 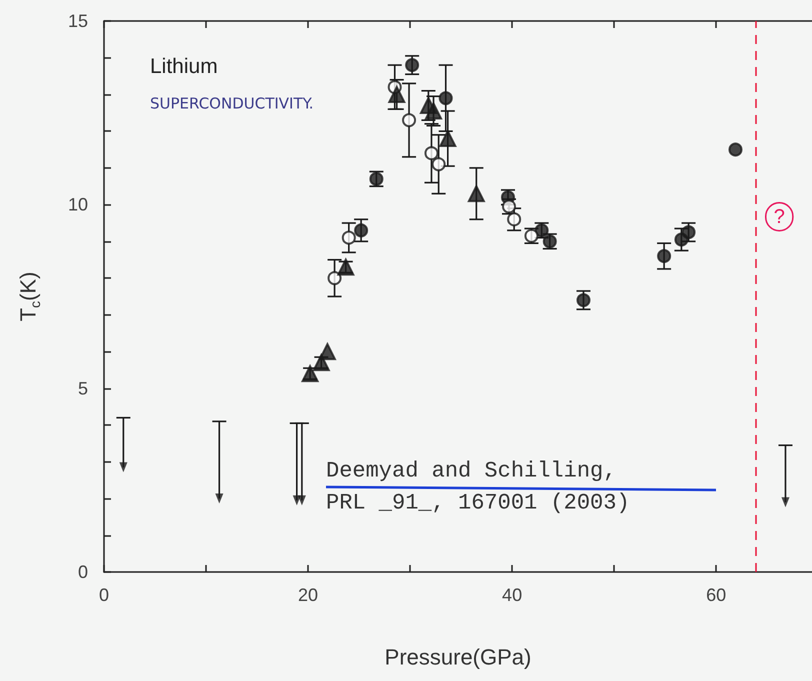 I want to click on annotation: PRL _91_, 167001 (2003), so click(x=478, y=503).